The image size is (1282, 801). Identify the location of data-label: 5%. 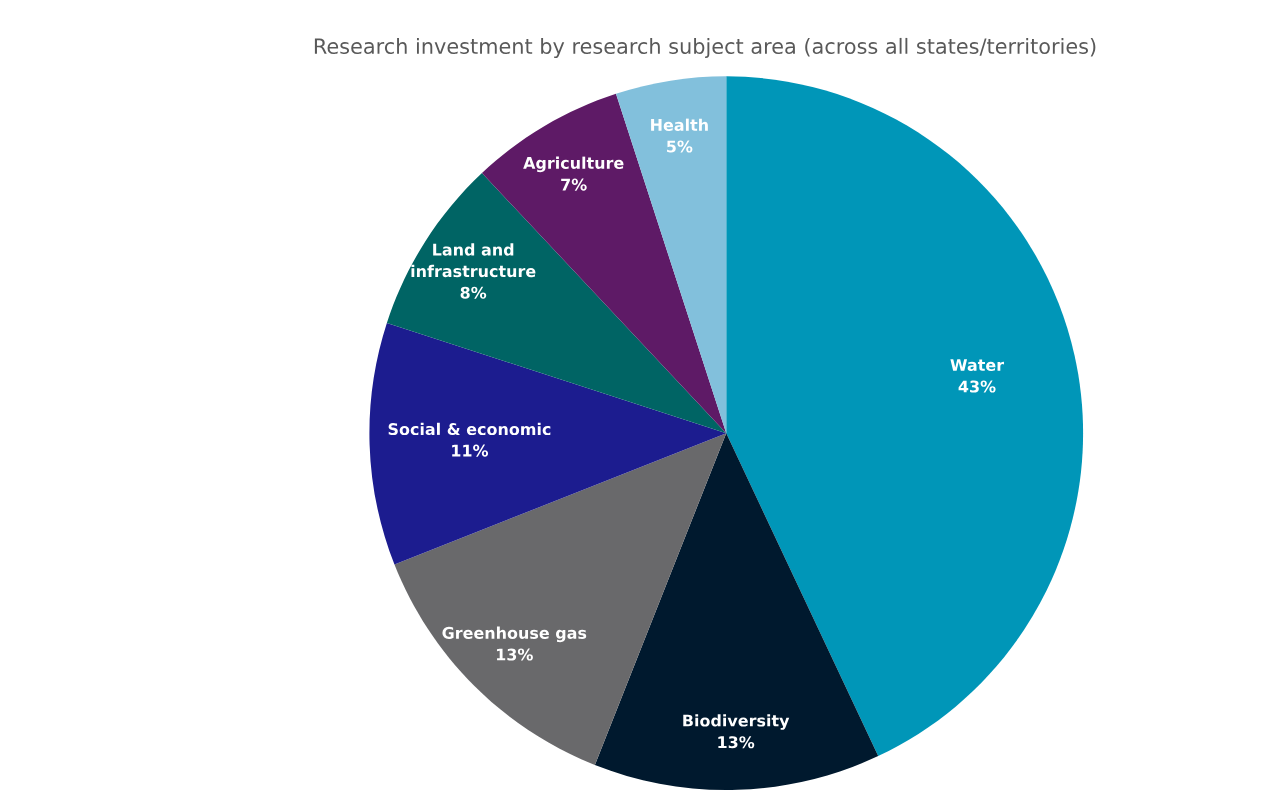
(680, 146).